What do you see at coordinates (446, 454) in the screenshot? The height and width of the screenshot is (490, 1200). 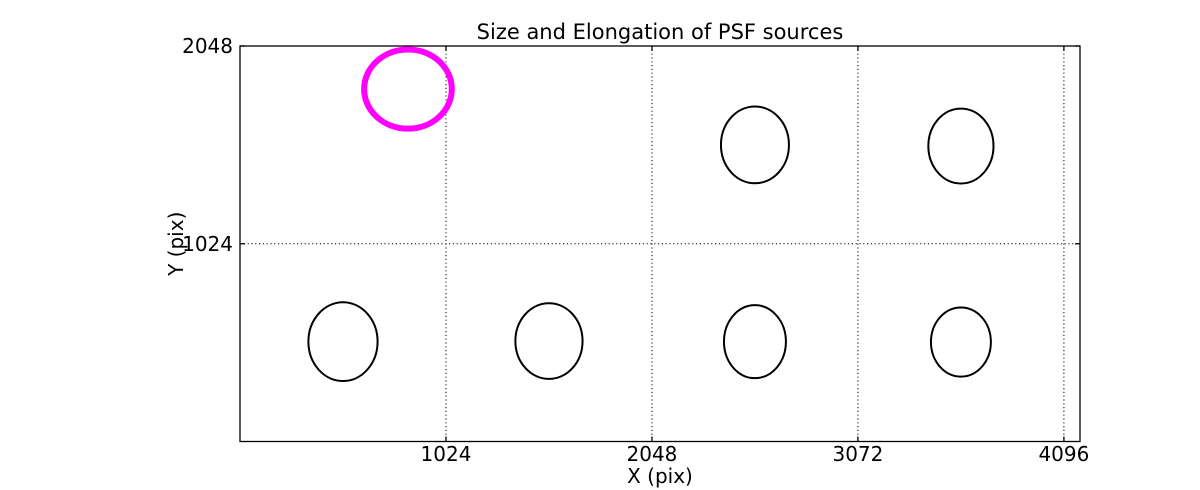 I see `x-tick-label: 1024` at bounding box center [446, 454].